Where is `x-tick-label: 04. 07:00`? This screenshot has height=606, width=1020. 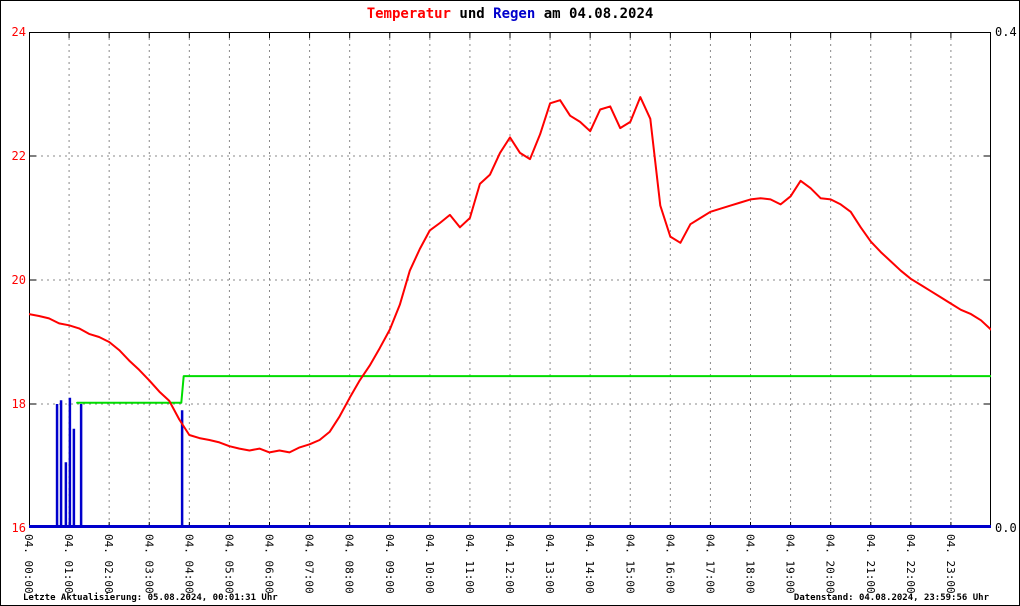
x-tick-label: 04. 07:00 is located at coordinates (309, 564).